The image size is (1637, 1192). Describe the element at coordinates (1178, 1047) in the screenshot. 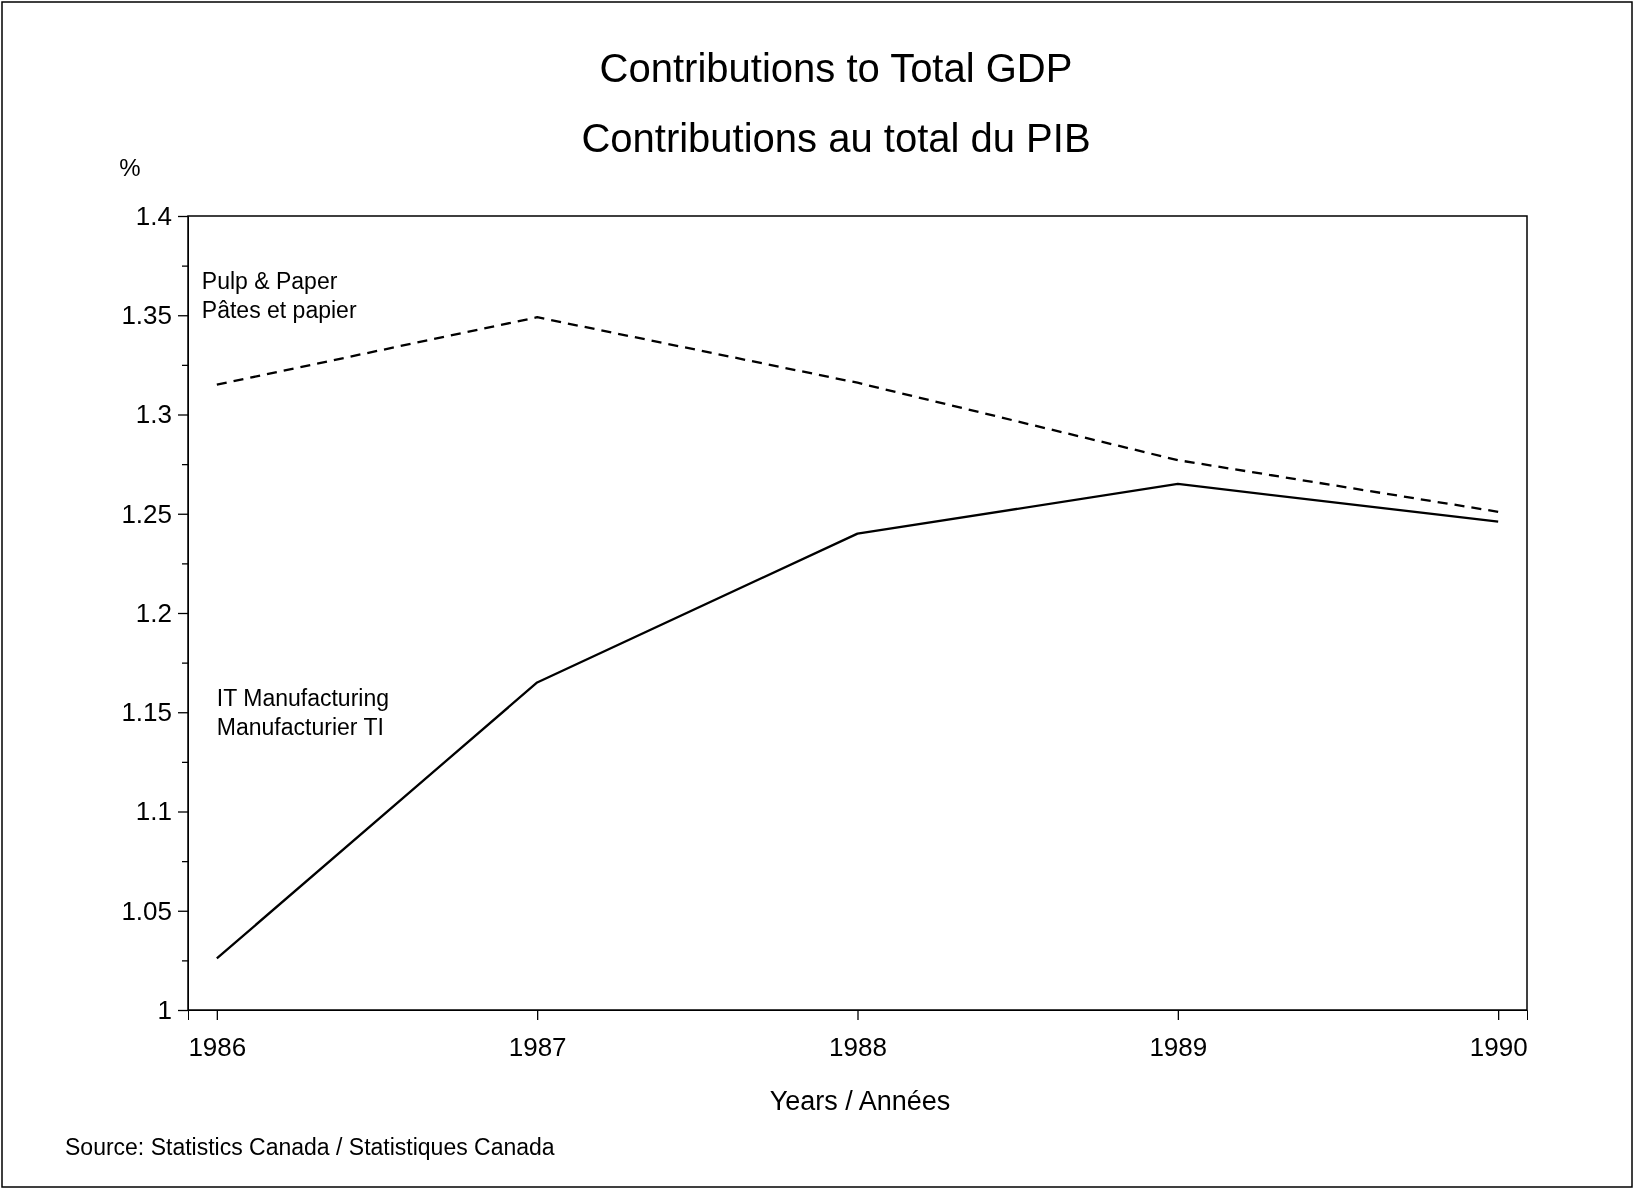

I see `x-tick-label: 1989` at that location.